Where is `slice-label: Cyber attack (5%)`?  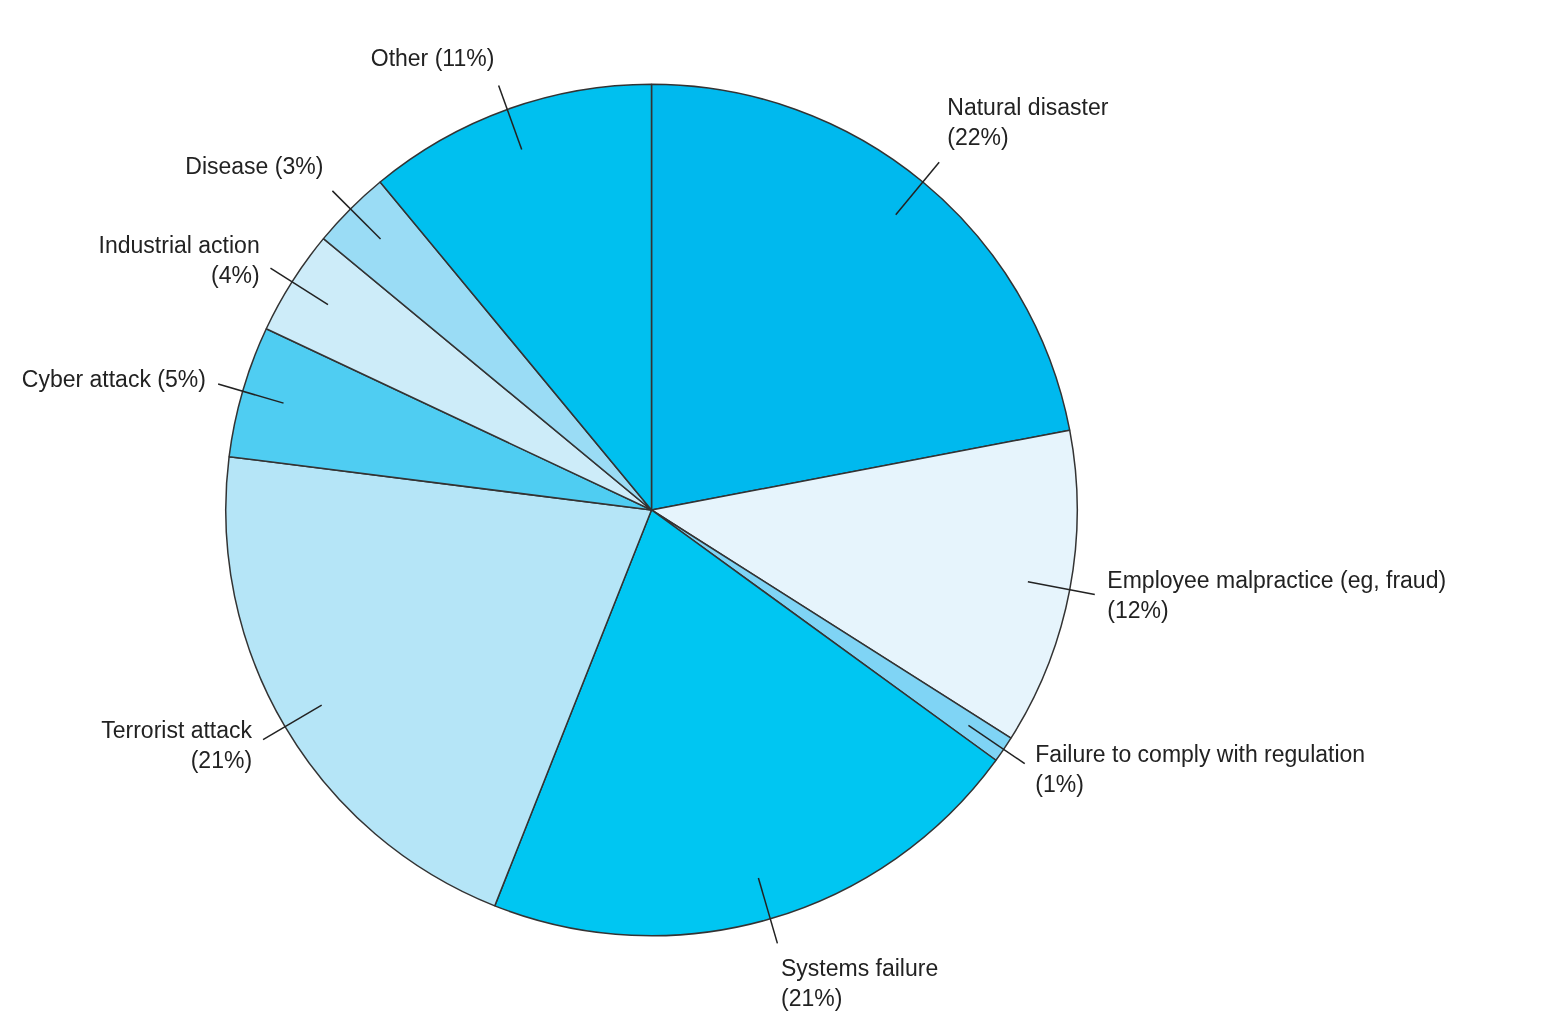
slice-label: Cyber attack (5%) is located at coordinates (113, 378).